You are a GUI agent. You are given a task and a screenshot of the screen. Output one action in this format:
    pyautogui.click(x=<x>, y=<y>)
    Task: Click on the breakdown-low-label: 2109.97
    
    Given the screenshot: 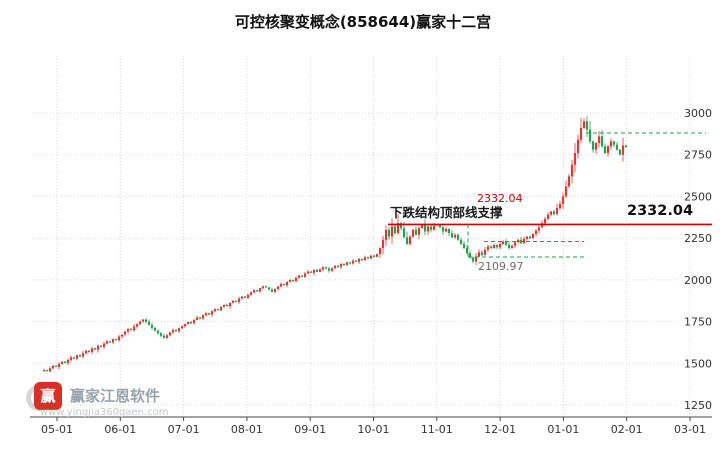 What is the action you would take?
    pyautogui.click(x=501, y=266)
    